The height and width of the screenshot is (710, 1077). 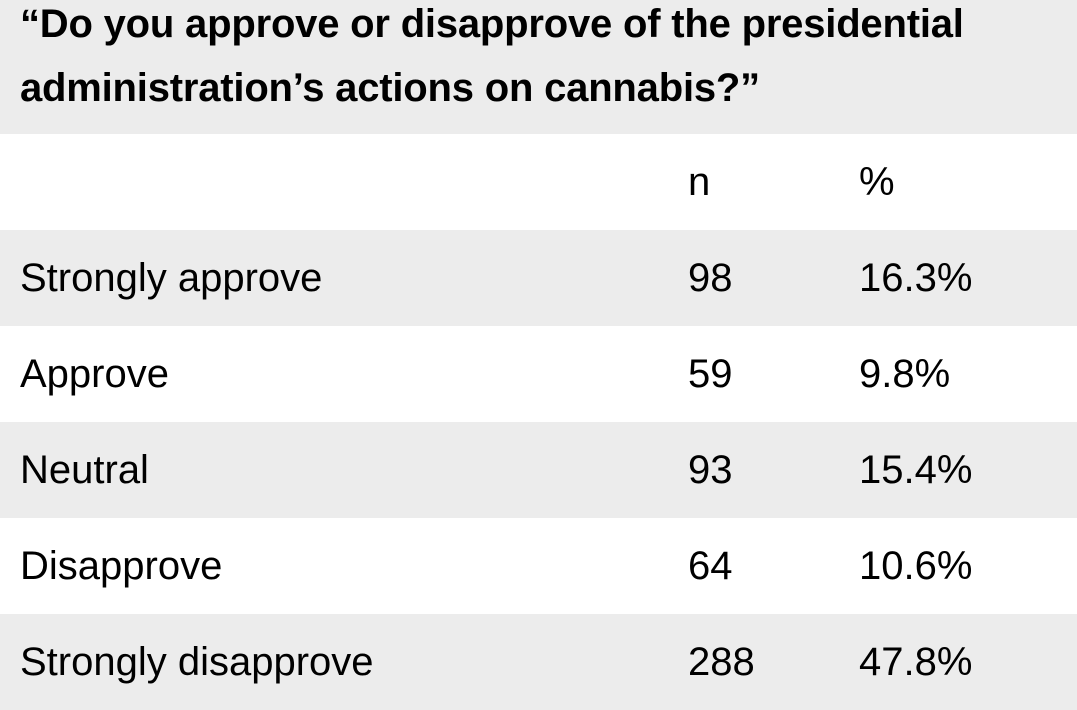 I want to click on row-n: 288, so click(x=721, y=662).